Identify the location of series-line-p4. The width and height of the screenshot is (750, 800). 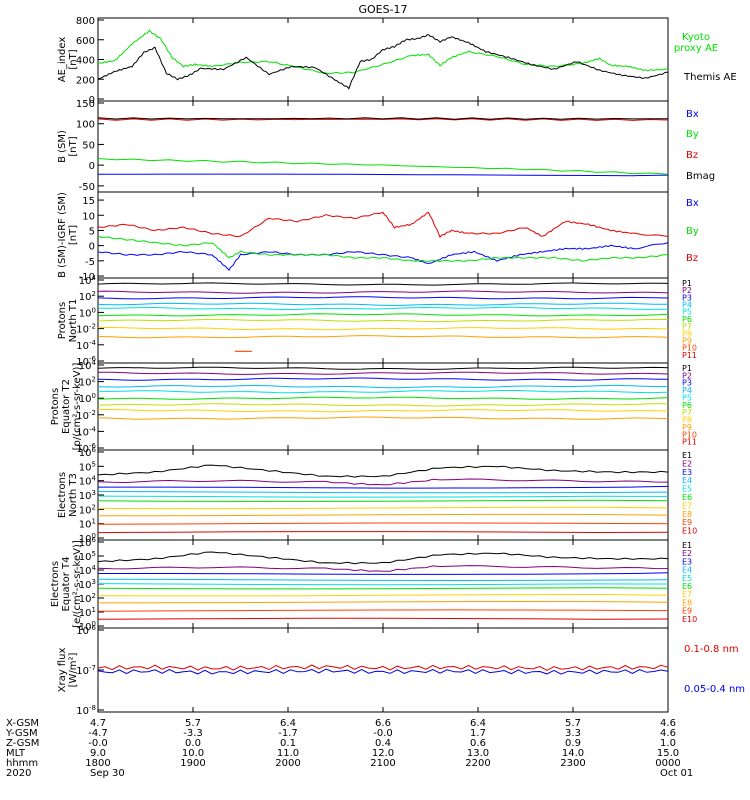
(382, 304).